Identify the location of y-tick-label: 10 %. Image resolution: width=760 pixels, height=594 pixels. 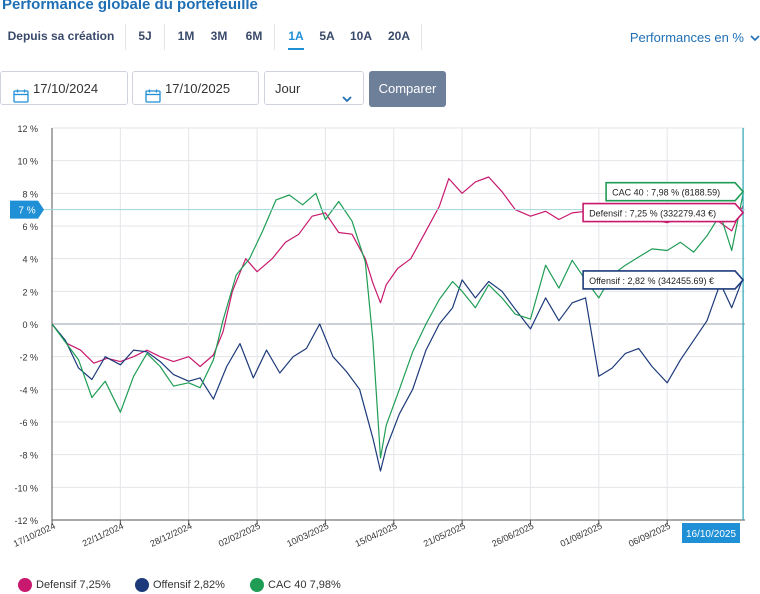
(27, 162).